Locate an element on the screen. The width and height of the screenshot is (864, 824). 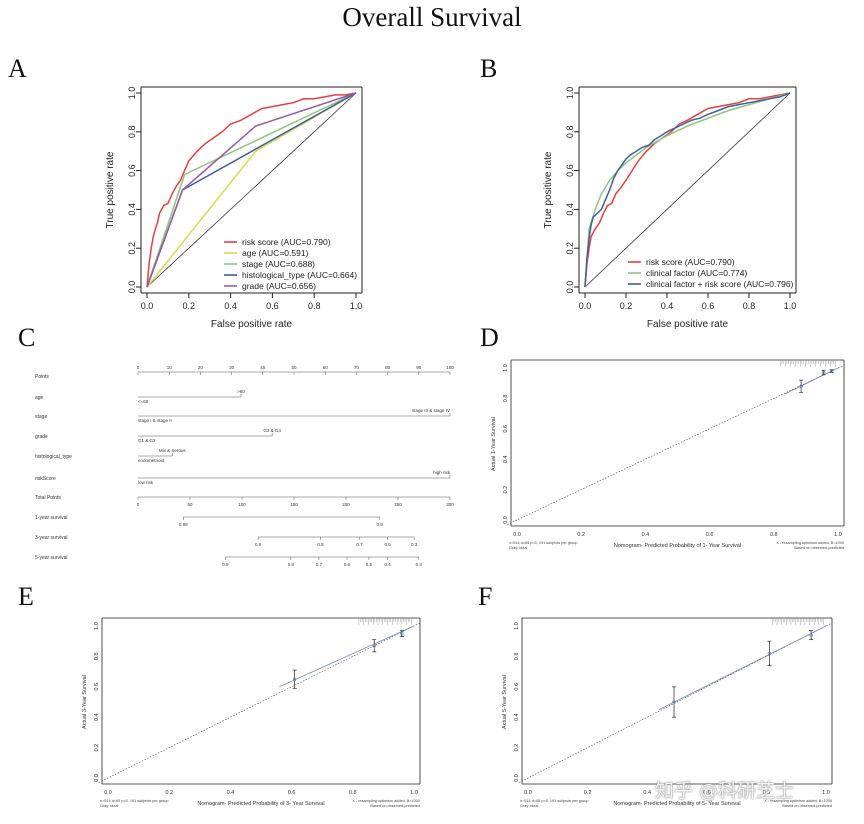
panel-d-footnote-right: Based on observed-predicted is located at coordinates (819, 548).